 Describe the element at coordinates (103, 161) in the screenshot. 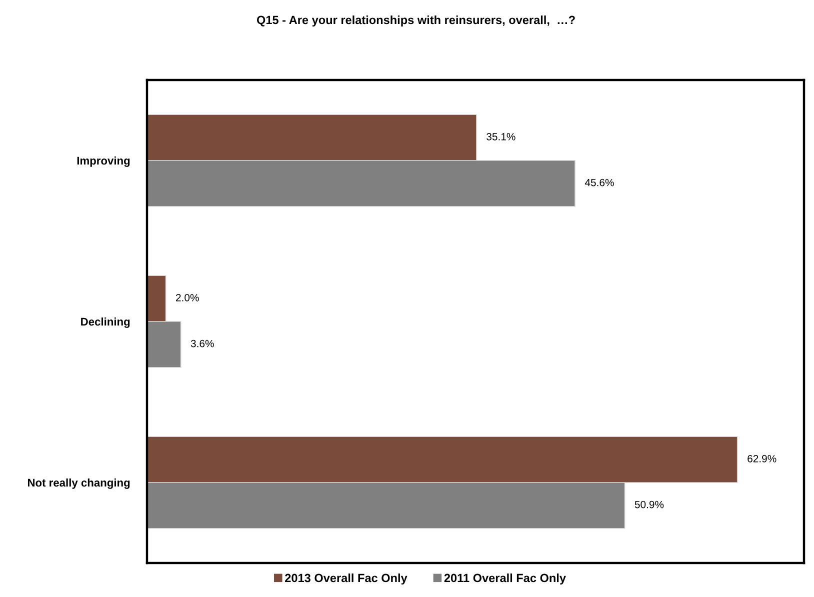

I see `y-tick-label: Improving` at that location.